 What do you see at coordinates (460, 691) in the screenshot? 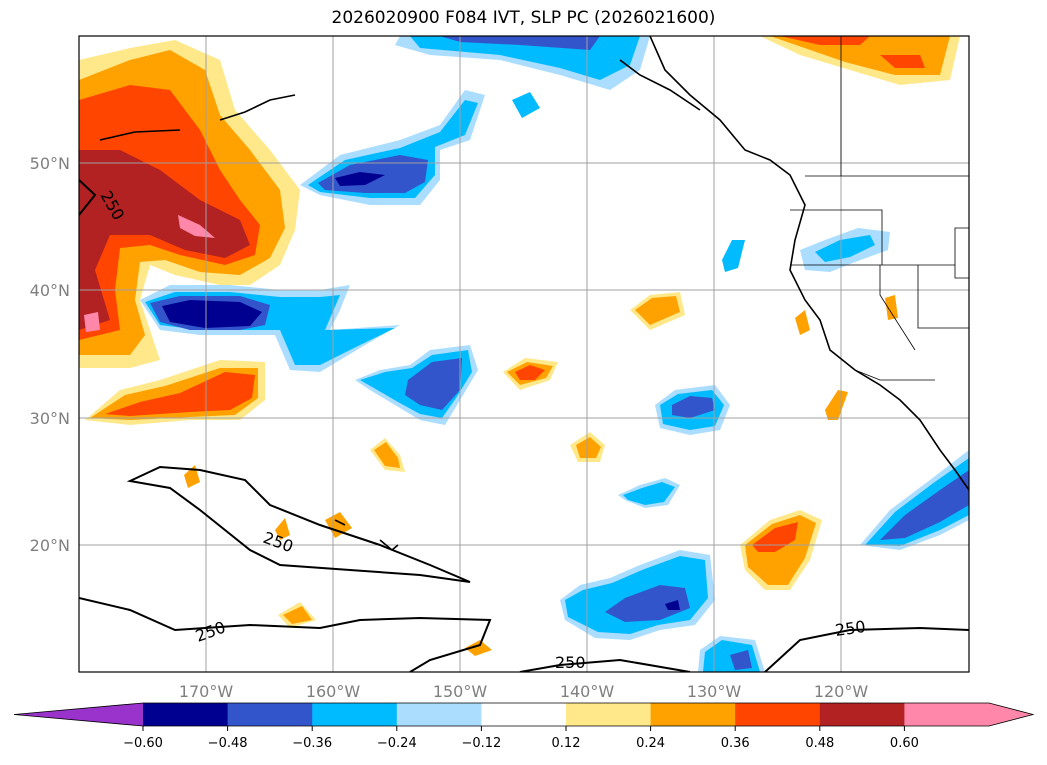
I see `lon-label: 150°W` at bounding box center [460, 691].